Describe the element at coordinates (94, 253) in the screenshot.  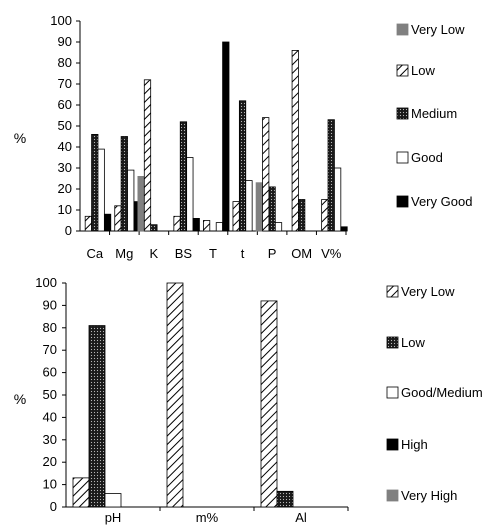
I see `top-category-label: Ca` at that location.